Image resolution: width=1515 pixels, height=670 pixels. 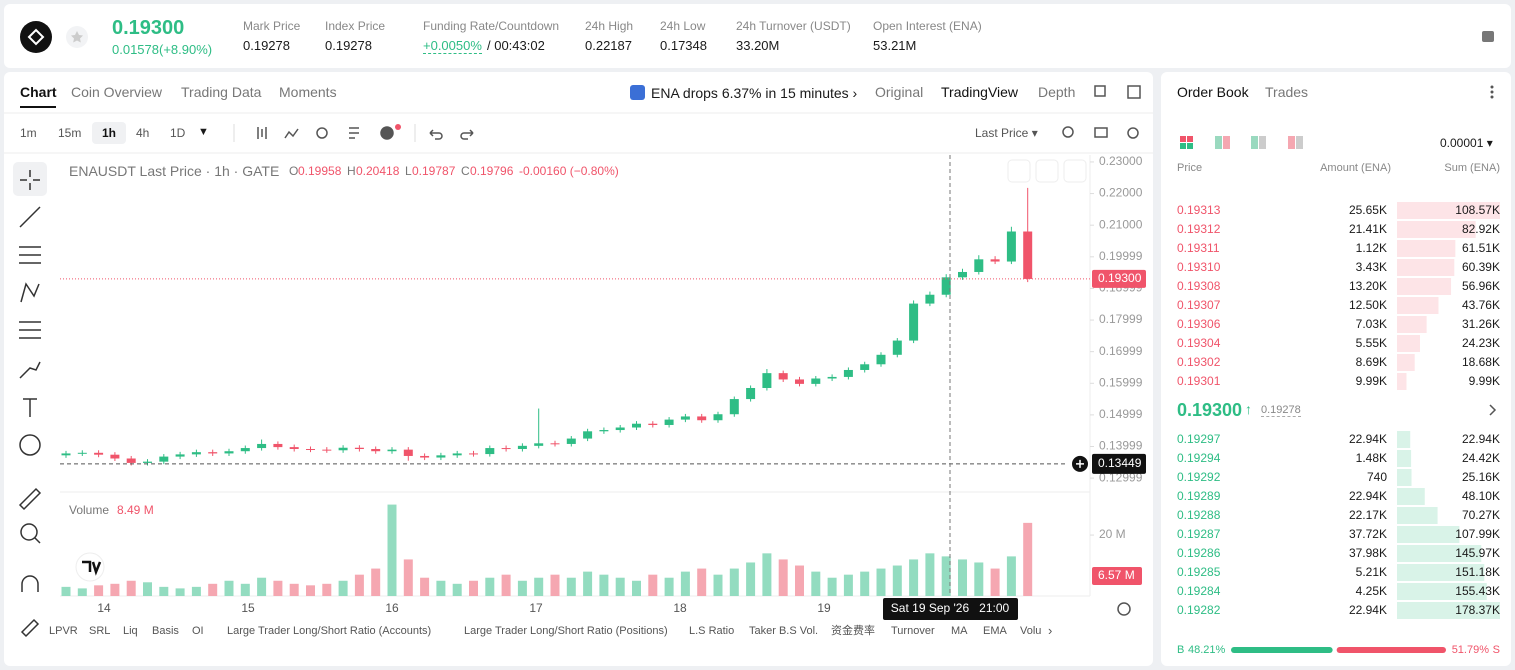 What do you see at coordinates (492, 171) in the screenshot?
I see `legend-value: 0.19796` at bounding box center [492, 171].